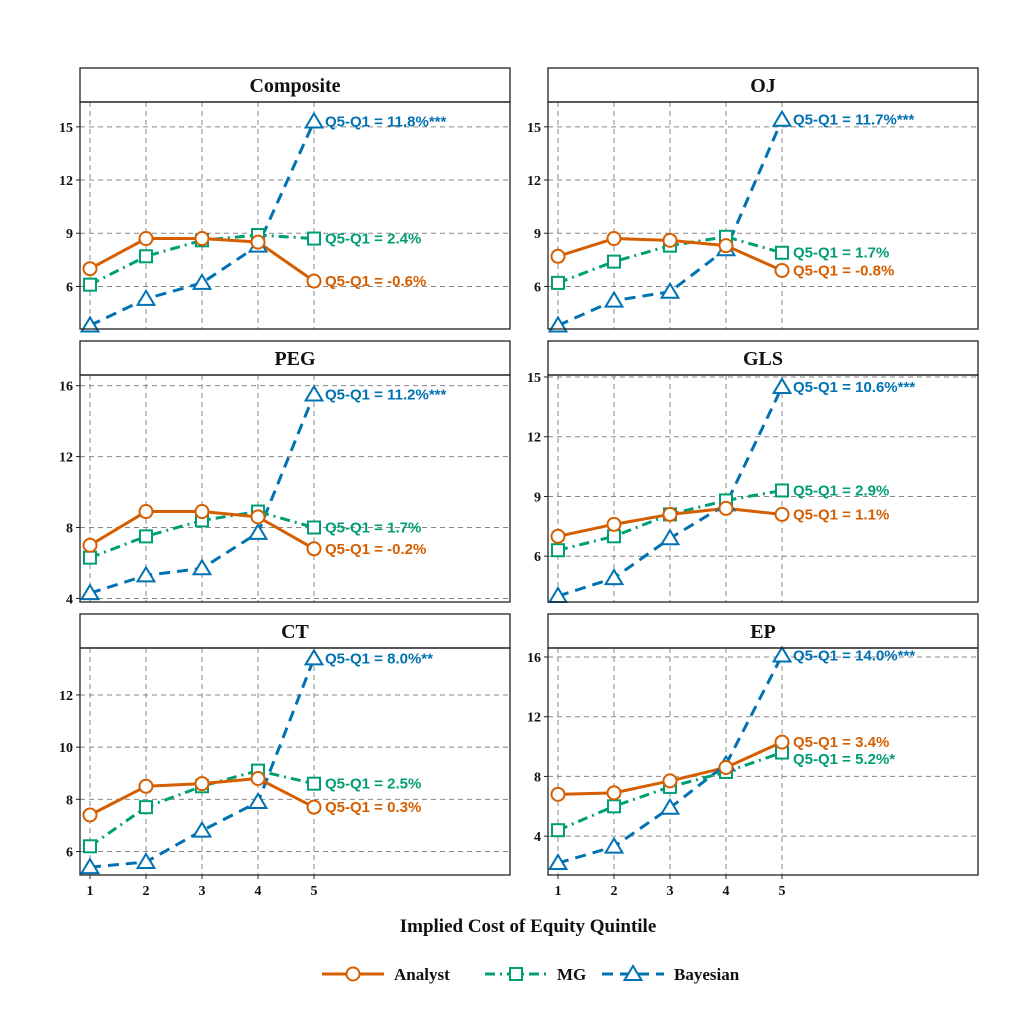 This screenshot has width=1035, height=1015. Describe the element at coordinates (537, 837) in the screenshot. I see `y-tick-label: 4` at that location.